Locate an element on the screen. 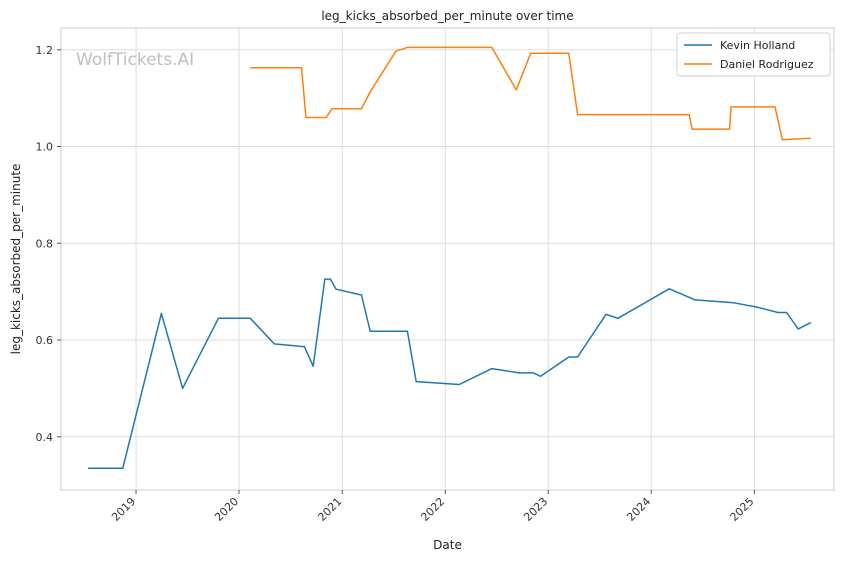 Image resolution: width=844 pixels, height=561 pixels. chart-title: leg_kicks_absorbed_per_minute over time is located at coordinates (447, 16).